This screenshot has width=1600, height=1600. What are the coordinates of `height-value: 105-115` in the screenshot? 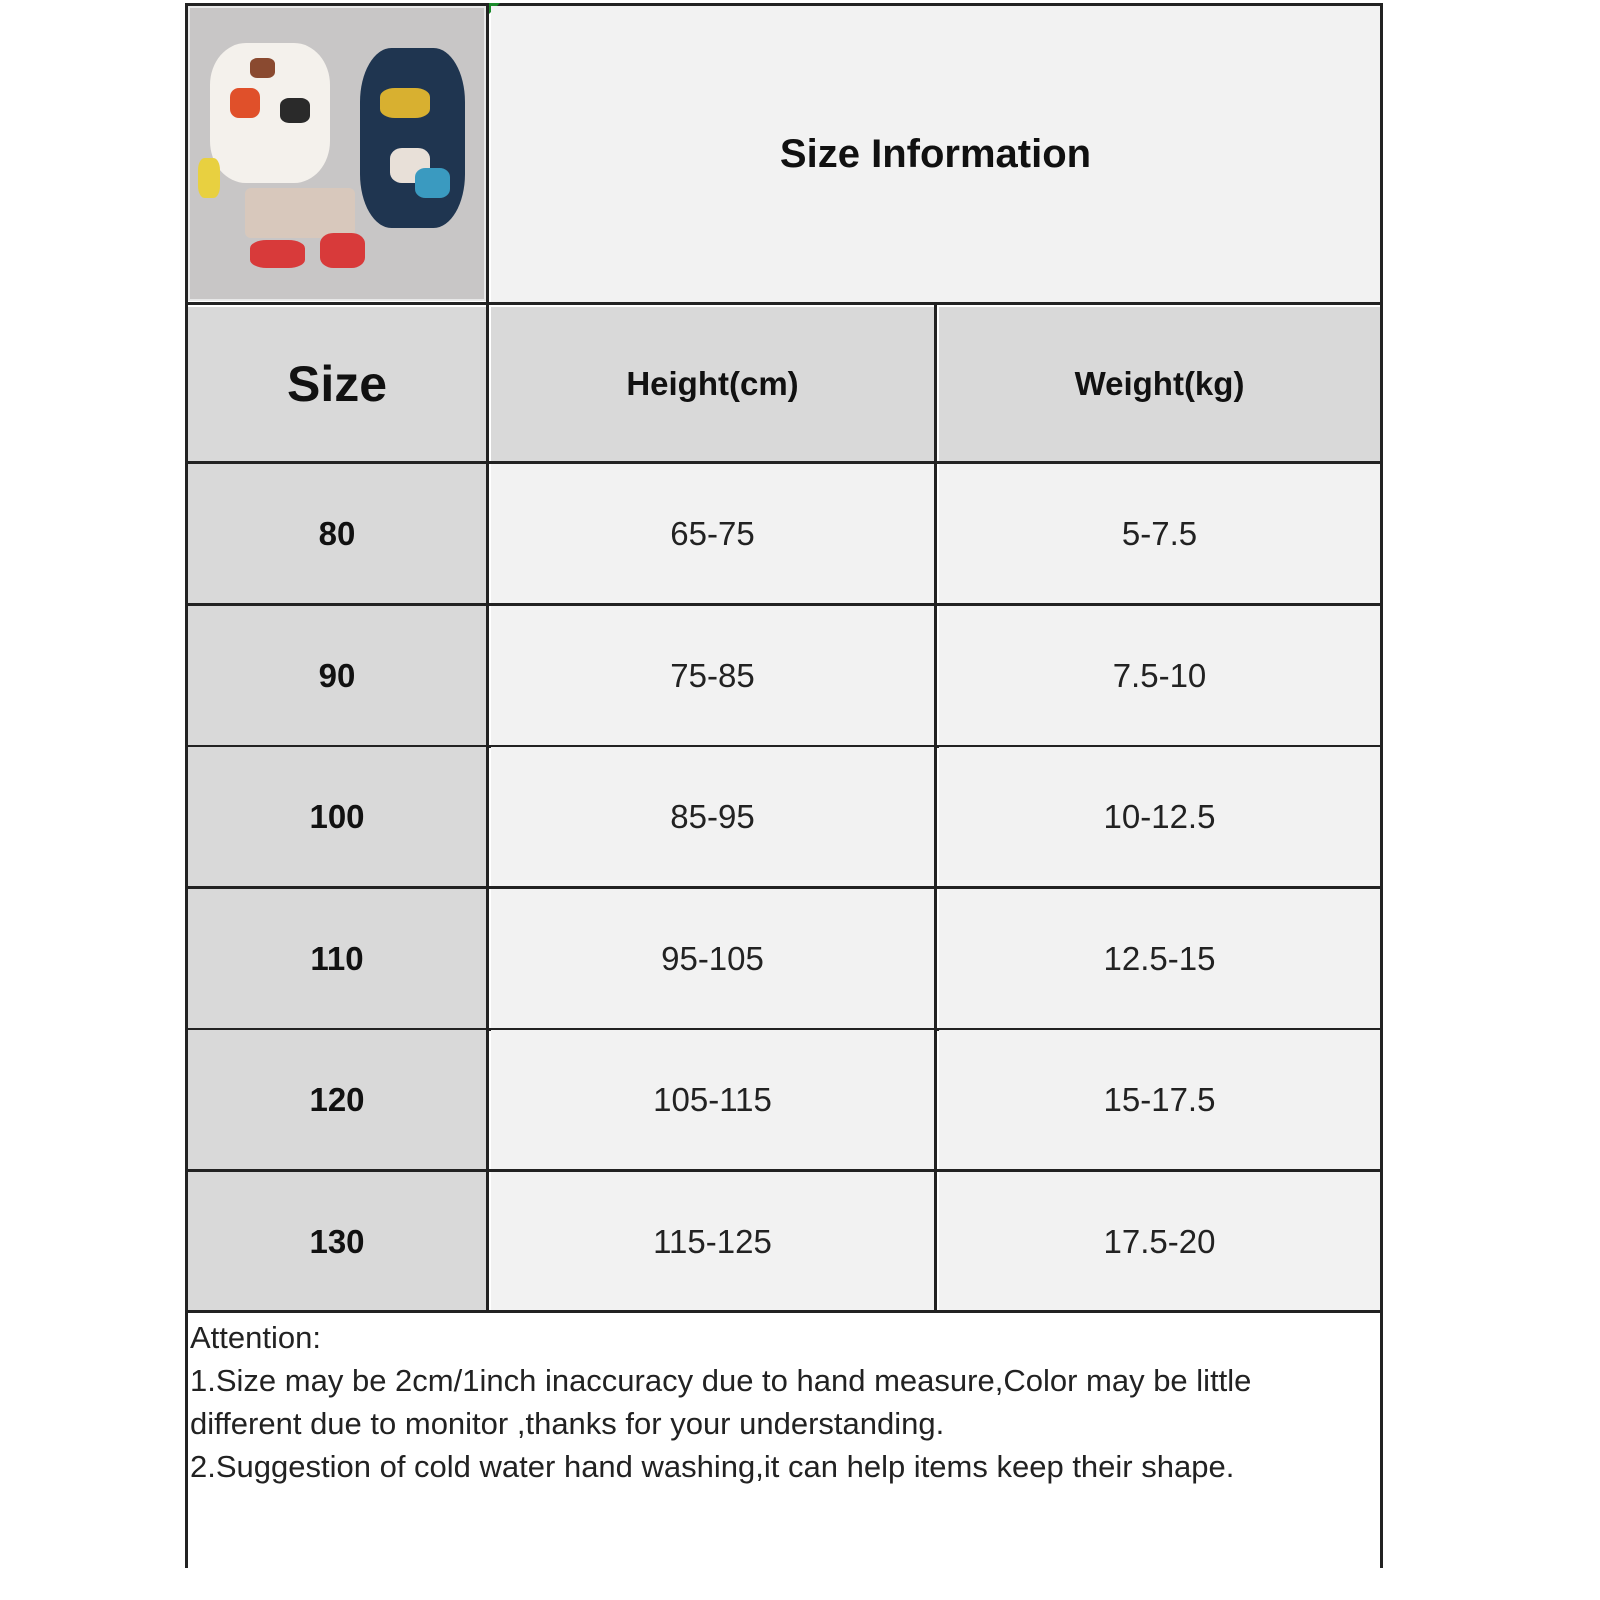 It's located at (712, 1099).